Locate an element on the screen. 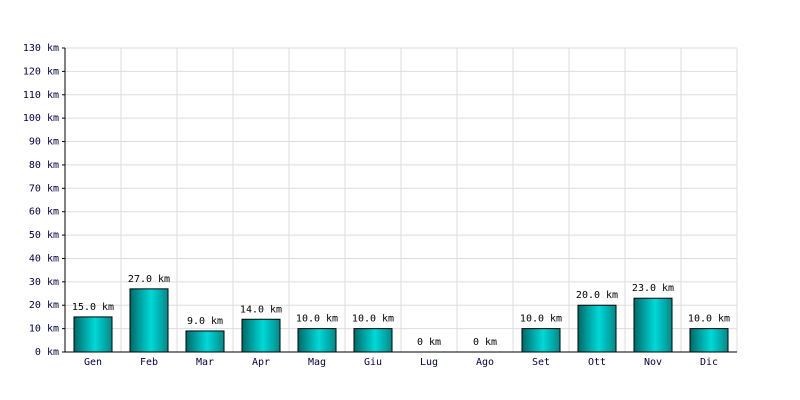 The width and height of the screenshot is (800, 400). value-label: 23.0 km is located at coordinates (653, 288).